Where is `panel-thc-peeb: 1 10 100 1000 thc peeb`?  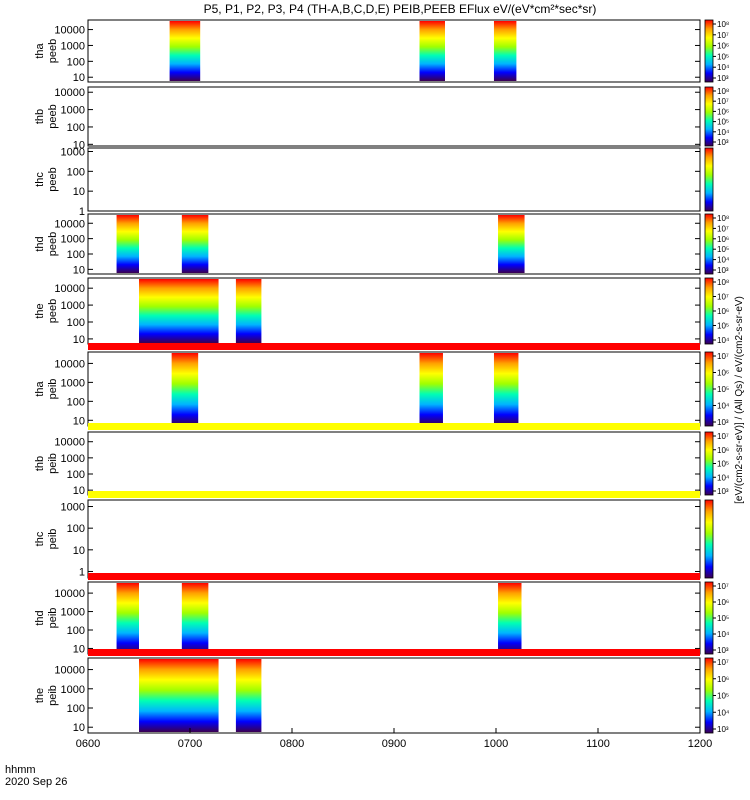 panel-thc-peeb: 1 10 100 1000 thc peeb is located at coordinates (374, 182).